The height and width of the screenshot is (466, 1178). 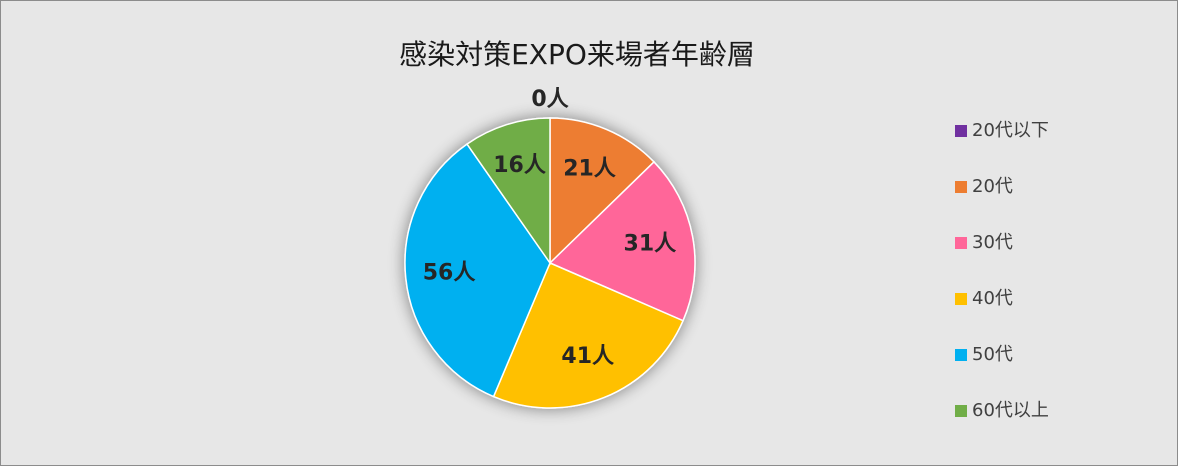 I want to click on data-label: 41人, so click(x=587, y=356).